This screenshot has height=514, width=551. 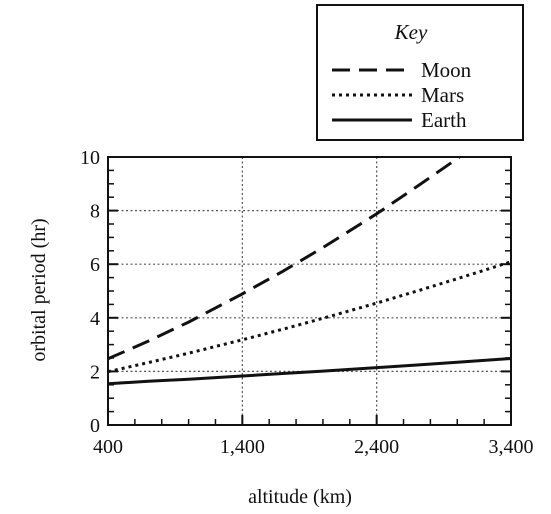 What do you see at coordinates (90, 158) in the screenshot?
I see `y-tick-label-10: 10` at bounding box center [90, 158].